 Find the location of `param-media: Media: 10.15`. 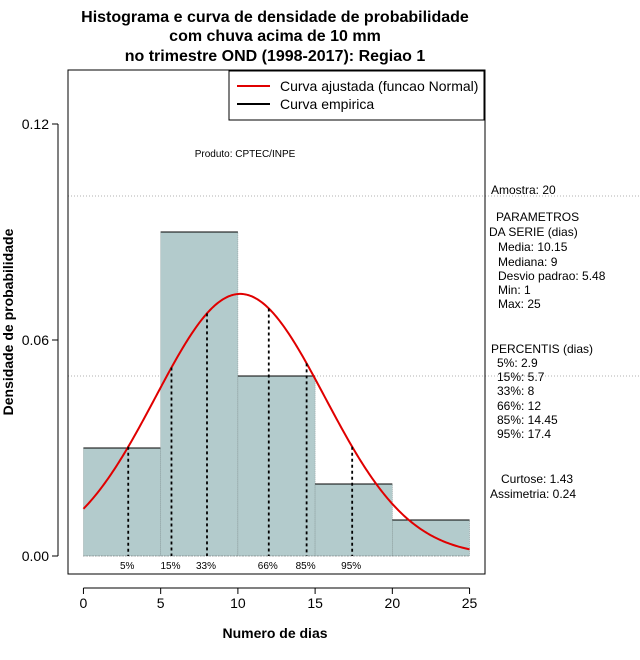

param-media: Media: 10.15 is located at coordinates (533, 247).